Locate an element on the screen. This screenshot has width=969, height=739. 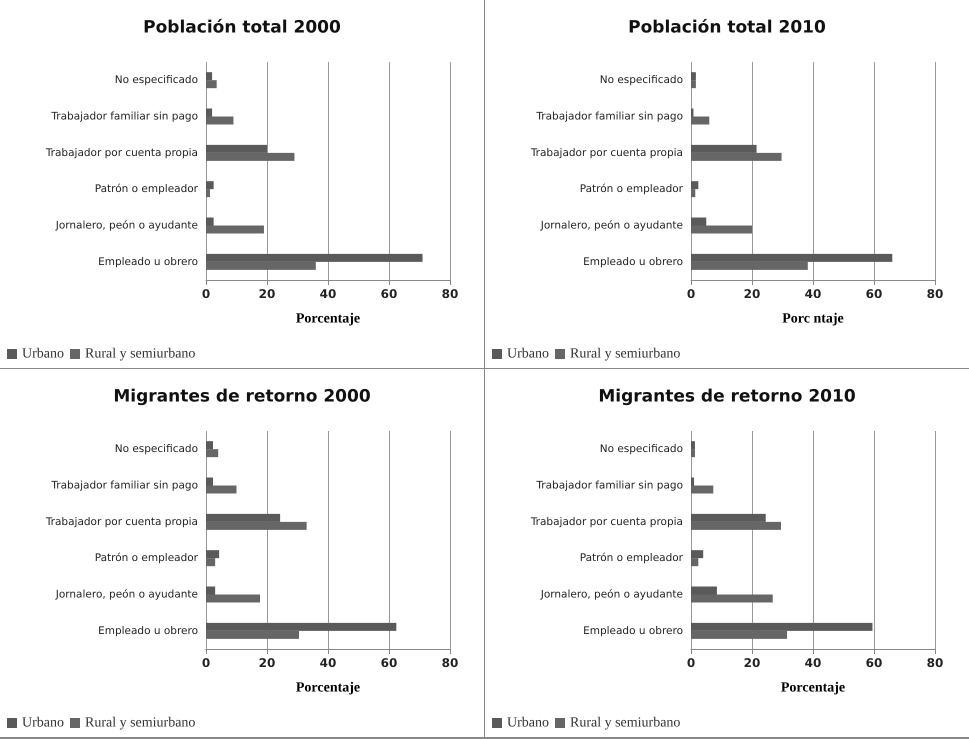
chart-title: Migrantes de retorno 2000 is located at coordinates (242, 396).